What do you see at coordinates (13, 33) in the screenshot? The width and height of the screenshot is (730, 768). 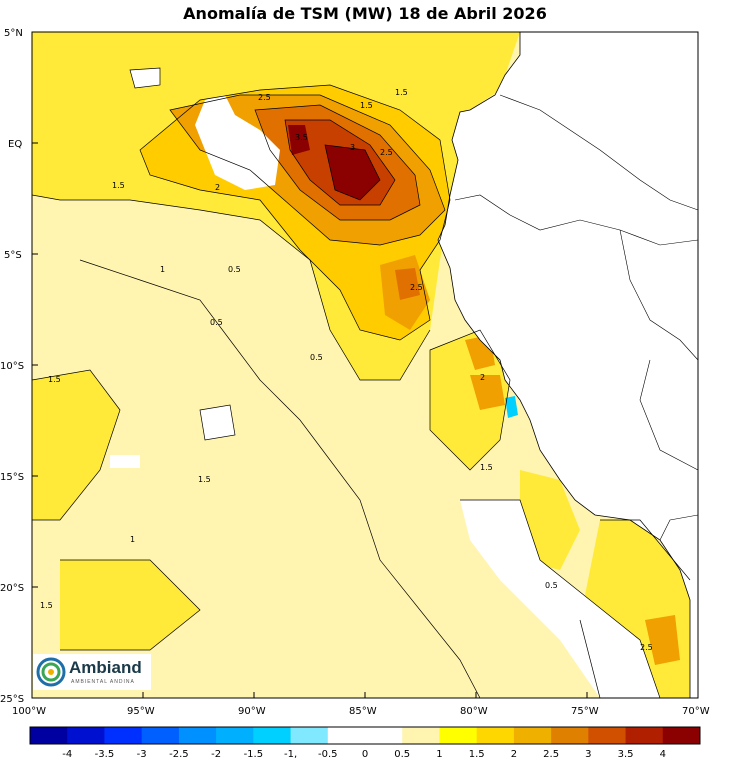 I see `lat-label: 5°N` at bounding box center [13, 33].